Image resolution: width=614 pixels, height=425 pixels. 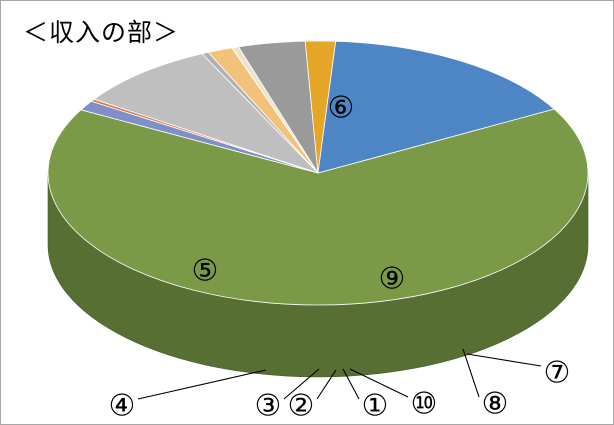 I want to click on chart-title: ＜収入の部＞, so click(x=101, y=32).